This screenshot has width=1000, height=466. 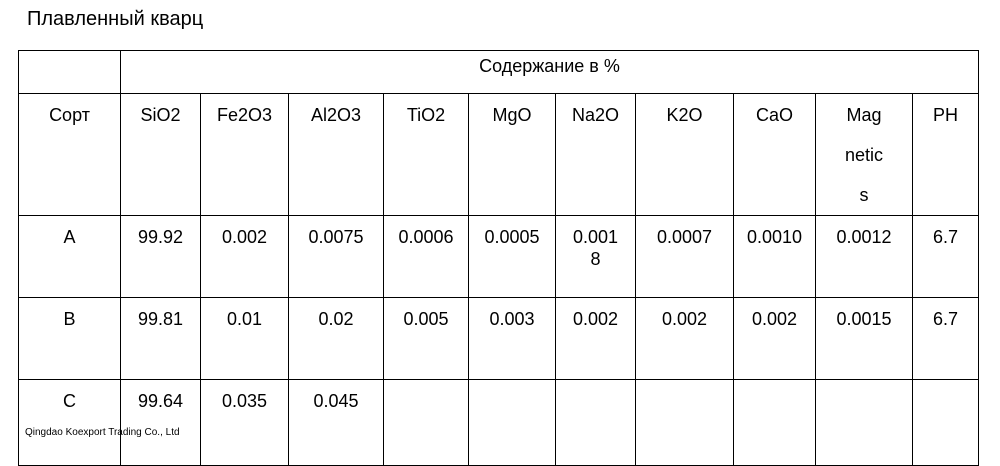 What do you see at coordinates (160, 256) in the screenshot?
I see `table-cell: 99.92` at bounding box center [160, 256].